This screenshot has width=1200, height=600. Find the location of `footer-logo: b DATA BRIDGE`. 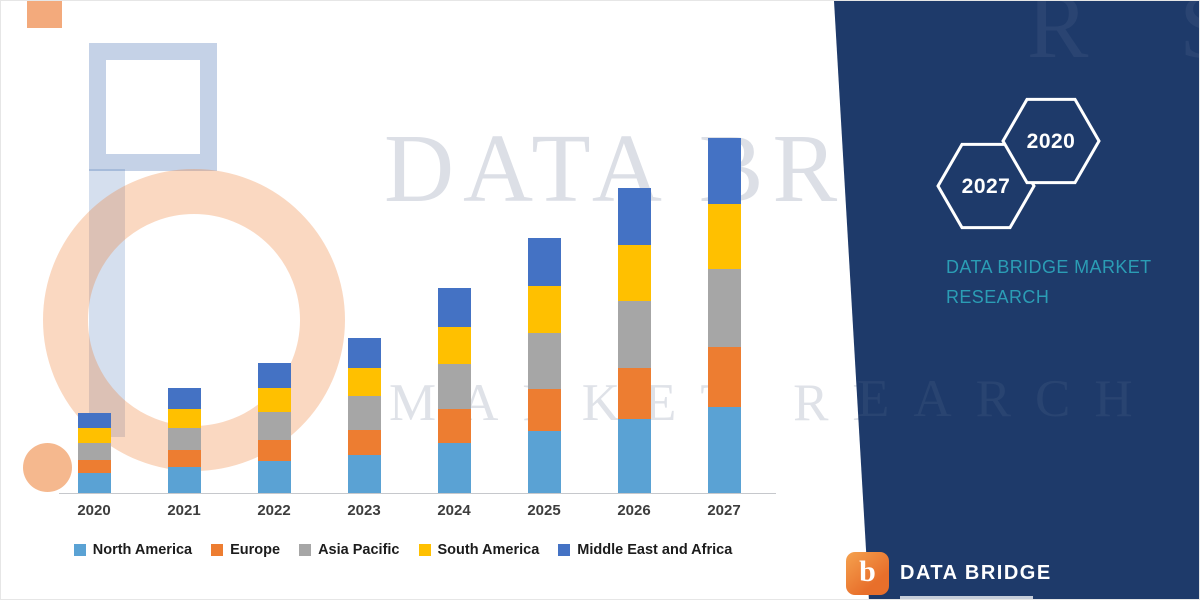

footer-logo: b DATA BRIDGE is located at coordinates (949, 573).